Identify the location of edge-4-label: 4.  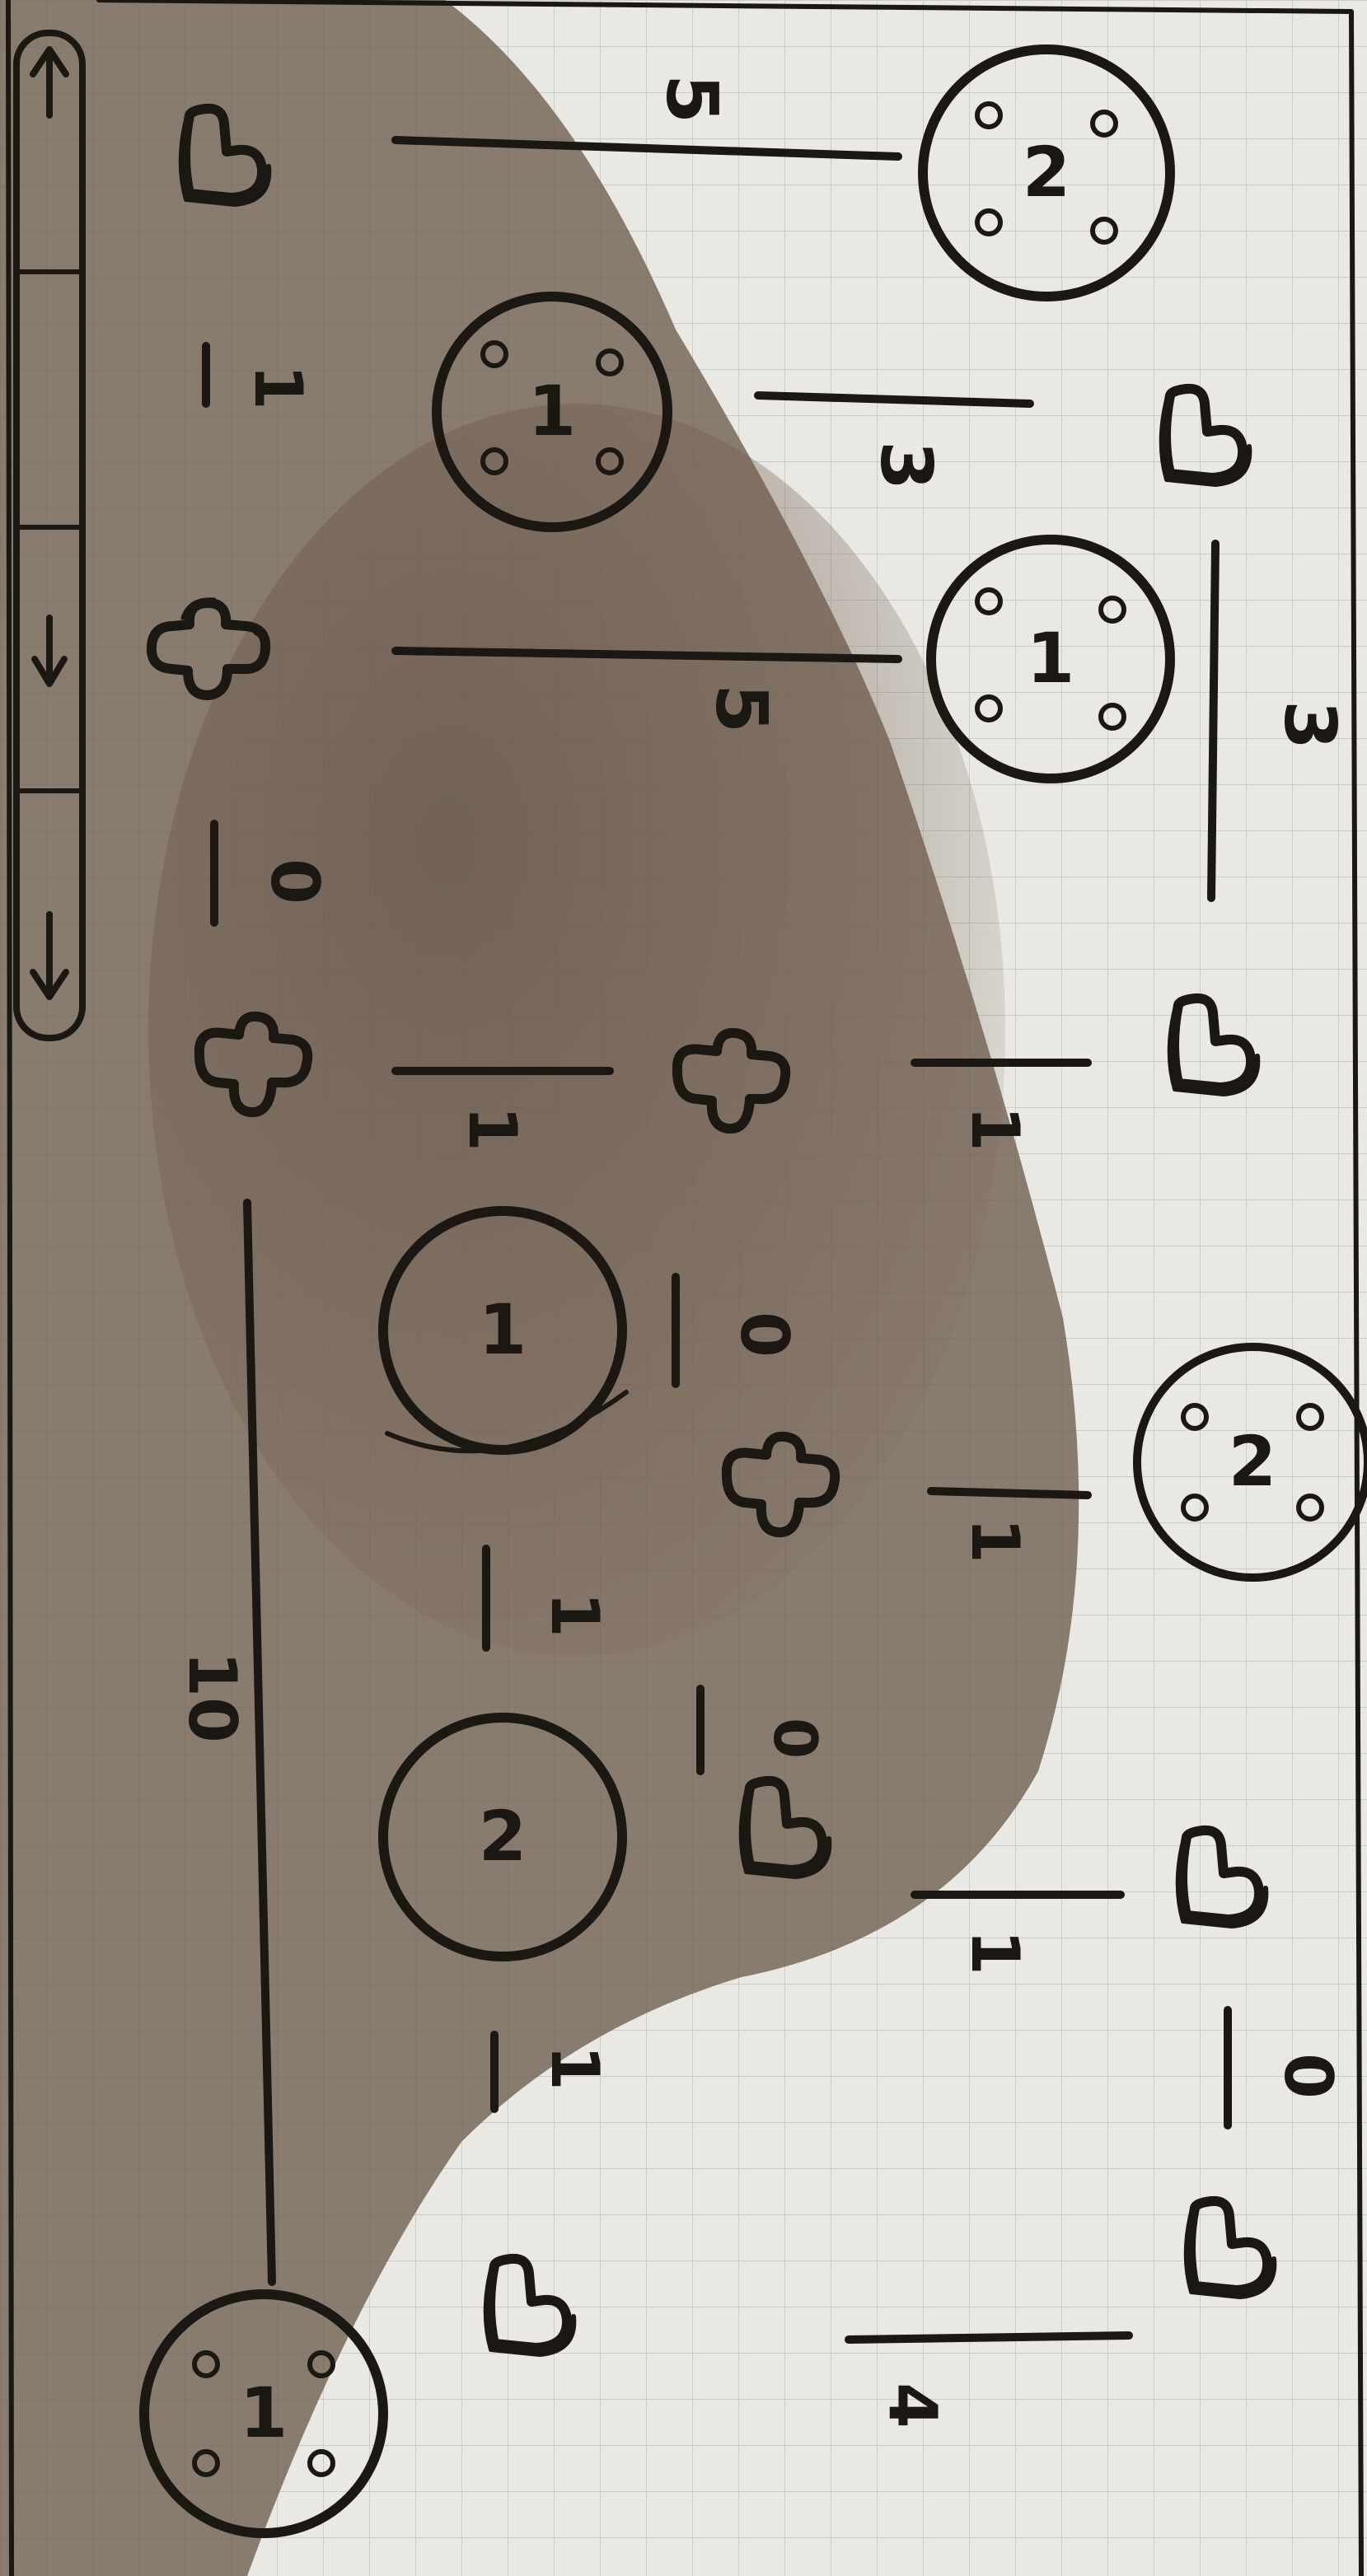
(912, 2405).